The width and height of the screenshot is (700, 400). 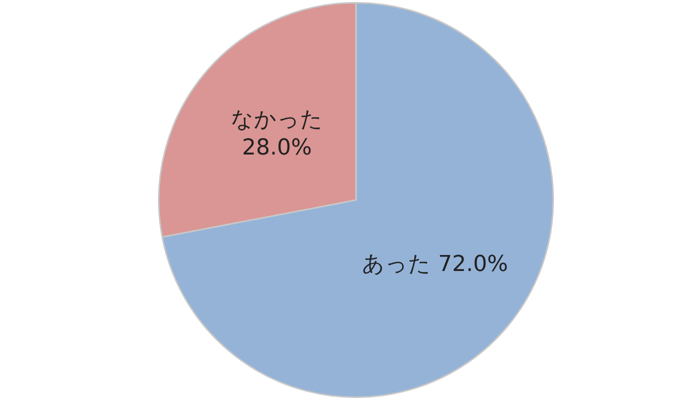 I want to click on slice-label: あった 72.0%, so click(x=435, y=265).